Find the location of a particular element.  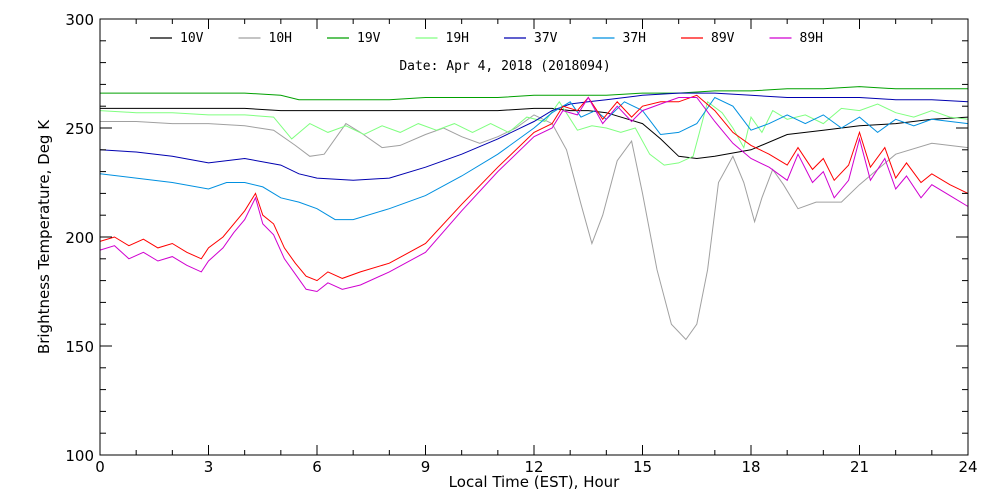

x-tick-label: 3 is located at coordinates (209, 467).